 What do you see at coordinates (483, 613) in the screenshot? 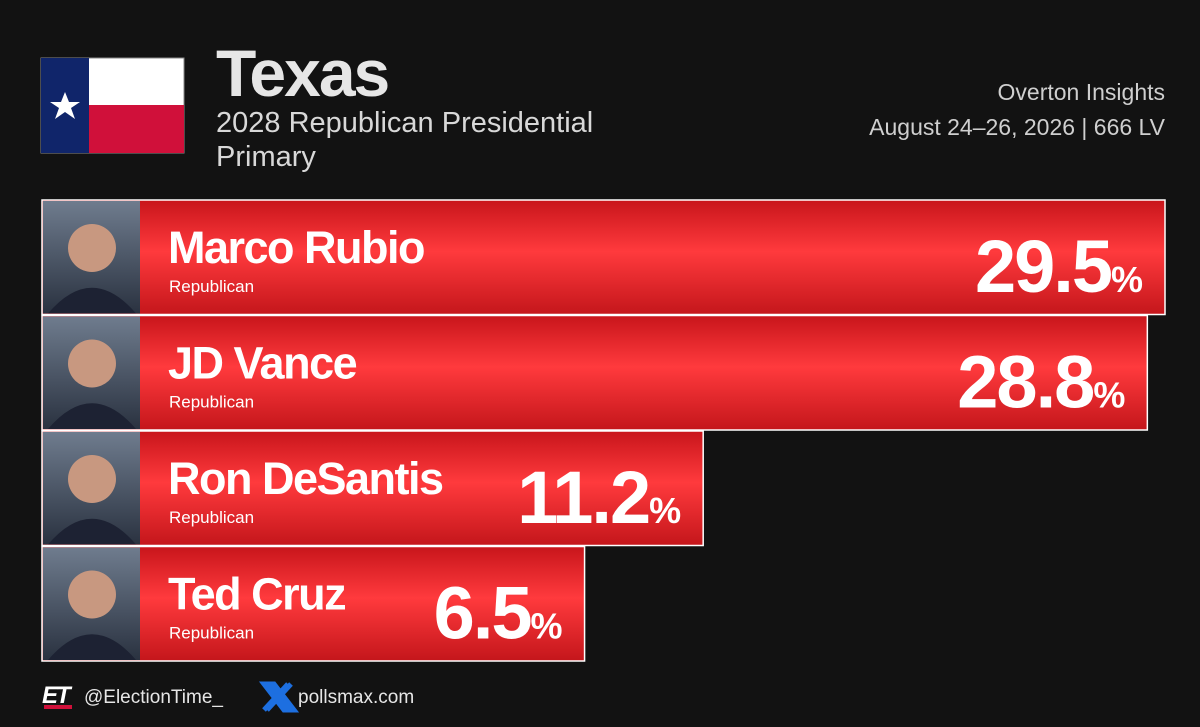
I see `value-number: 6.5` at bounding box center [483, 613].